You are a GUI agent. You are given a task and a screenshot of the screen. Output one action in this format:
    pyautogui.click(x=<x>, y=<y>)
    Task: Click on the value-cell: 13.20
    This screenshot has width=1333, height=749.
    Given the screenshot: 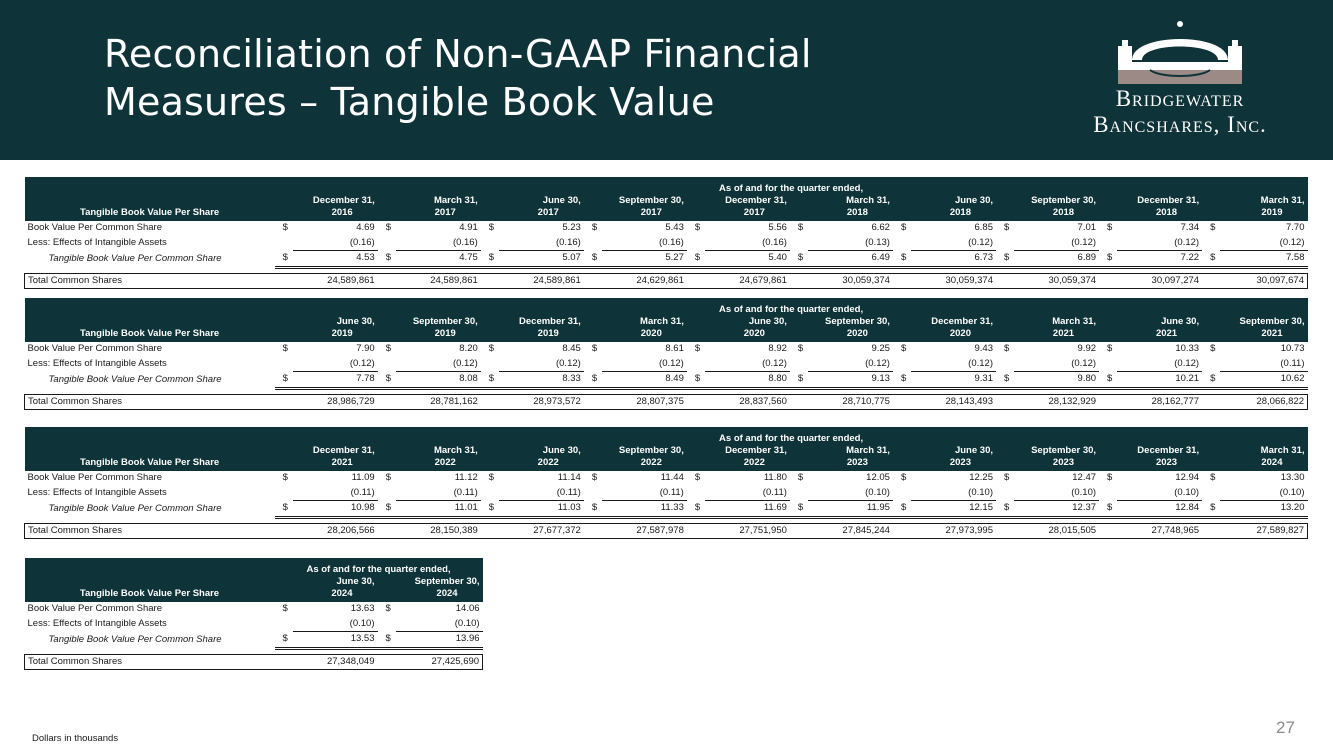 What is the action you would take?
    pyautogui.click(x=1264, y=509)
    